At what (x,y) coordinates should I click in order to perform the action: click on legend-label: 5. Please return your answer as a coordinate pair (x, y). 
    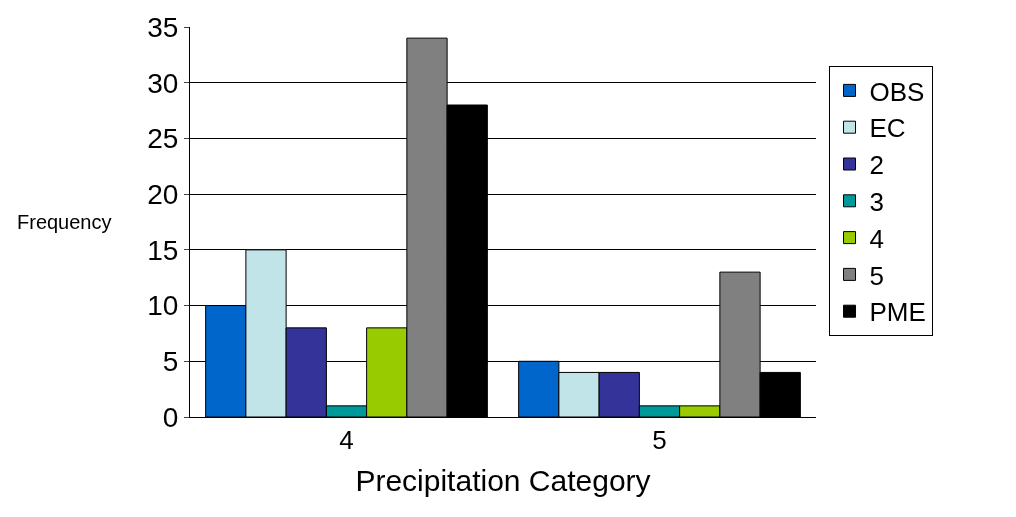
    Looking at the image, I should click on (876, 275).